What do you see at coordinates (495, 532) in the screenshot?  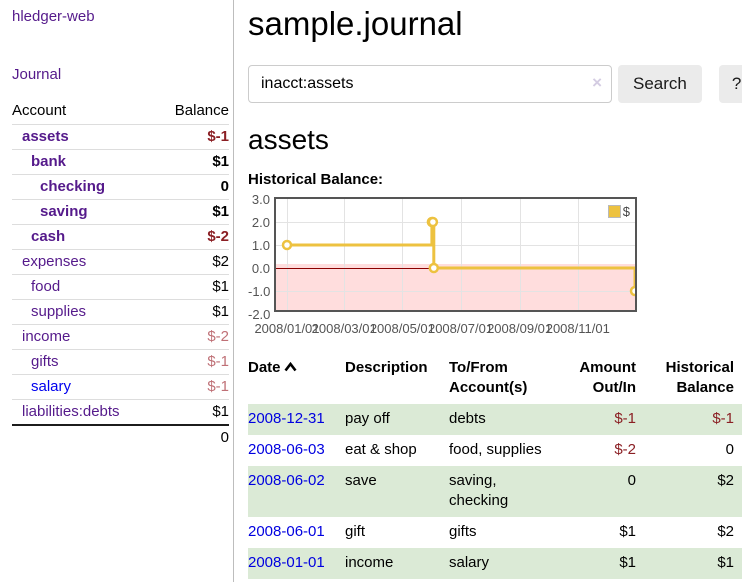 I see `register-row: 2008-06-01 gift gifts $1 $2` at bounding box center [495, 532].